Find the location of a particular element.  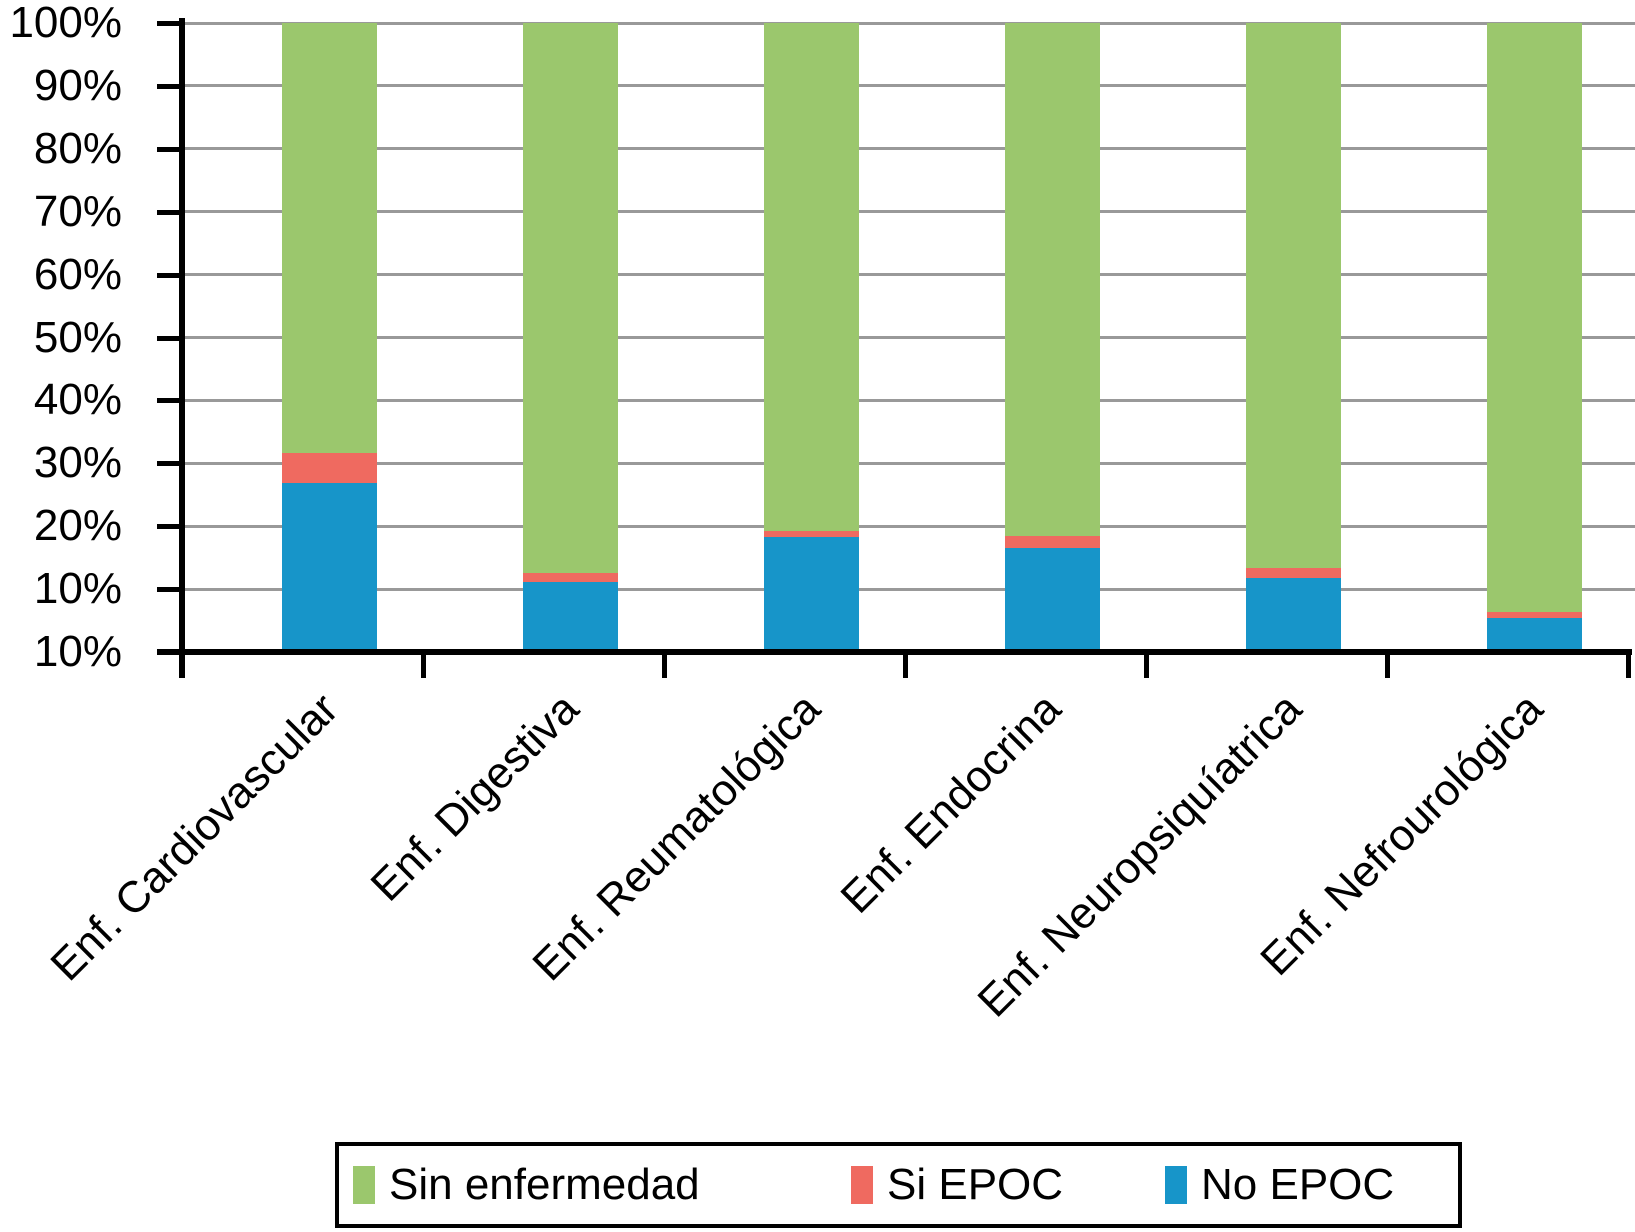

y-tick-label: 40% is located at coordinates (77, 400).